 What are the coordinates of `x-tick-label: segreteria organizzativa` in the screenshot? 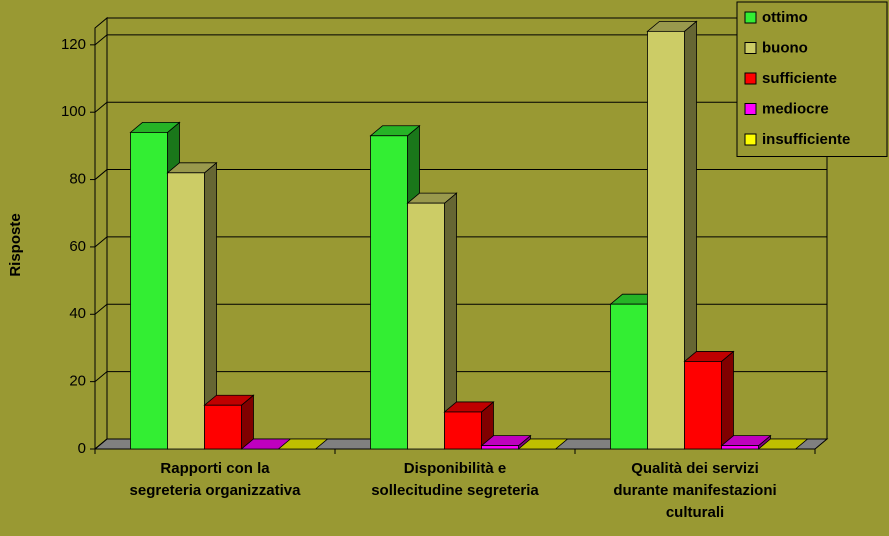 It's located at (216, 490).